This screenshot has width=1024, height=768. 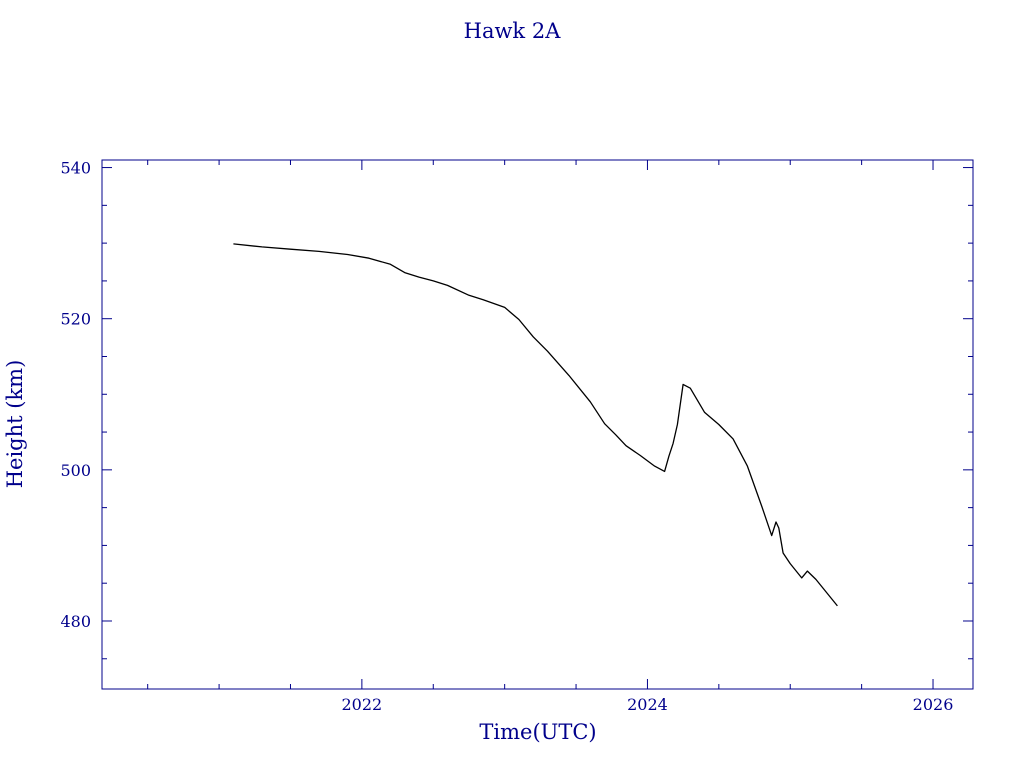 I want to click on x-tick-label: 2024, so click(x=647, y=704).